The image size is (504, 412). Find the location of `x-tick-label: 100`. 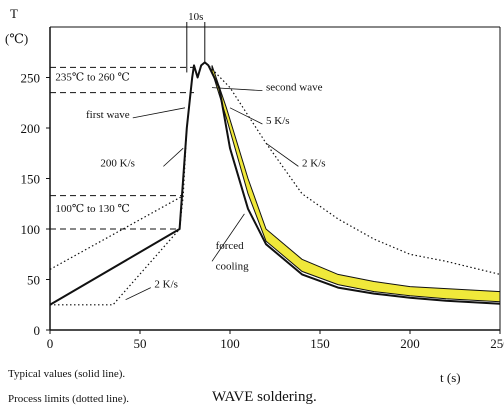

x-tick-label: 100 is located at coordinates (230, 343).